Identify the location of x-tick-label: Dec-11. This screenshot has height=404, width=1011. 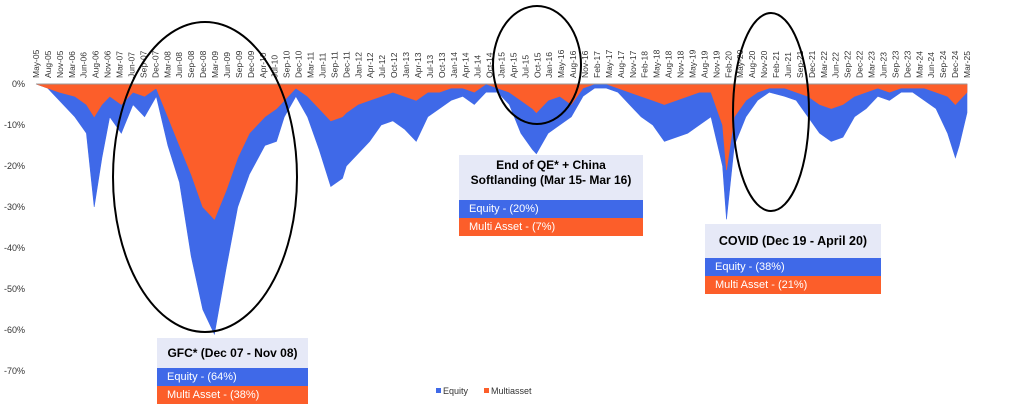
(346, 64).